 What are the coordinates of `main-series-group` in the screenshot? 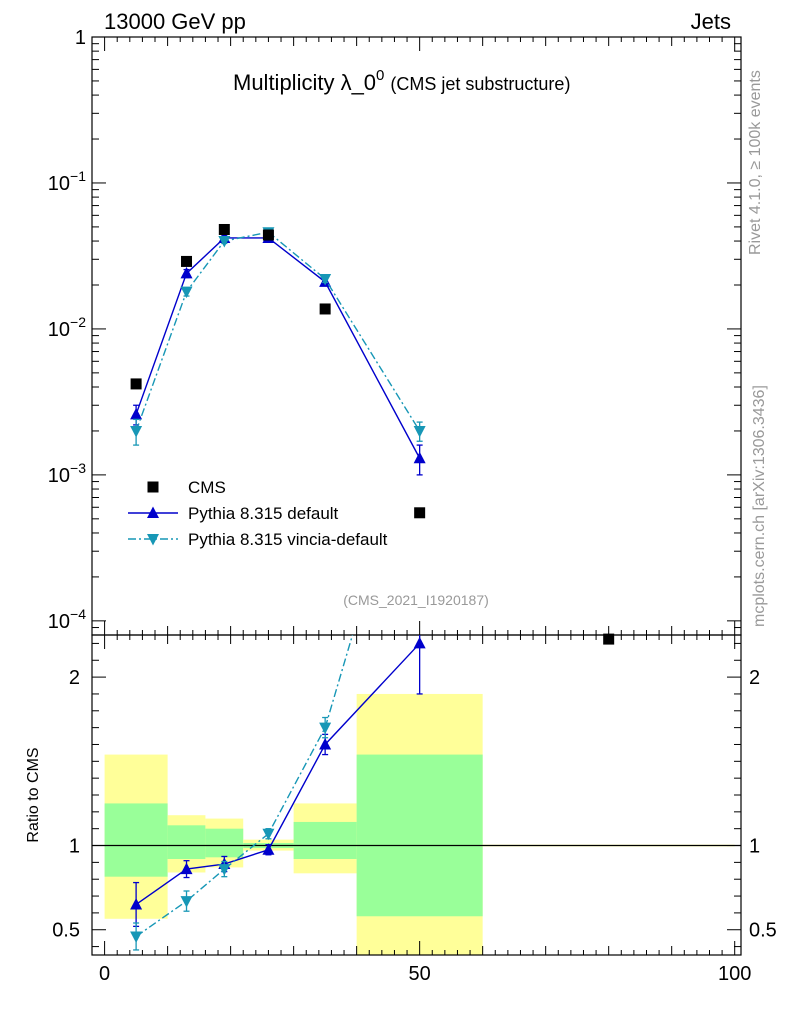 It's located at (278, 351).